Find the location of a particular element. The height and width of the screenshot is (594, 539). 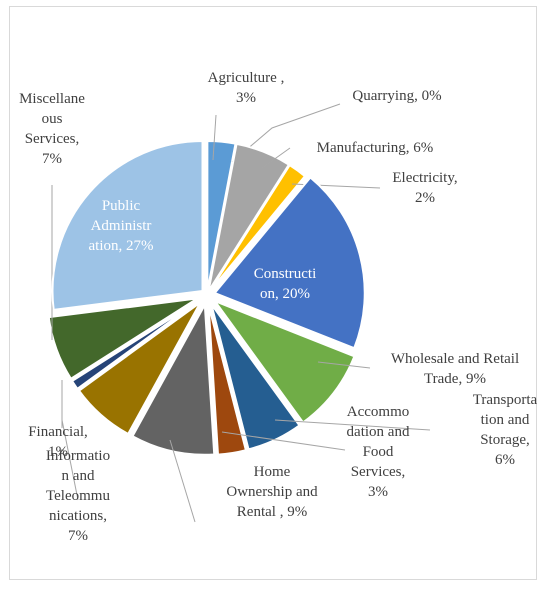

pie-slice-manufacturing is located at coordinates (249, 217).